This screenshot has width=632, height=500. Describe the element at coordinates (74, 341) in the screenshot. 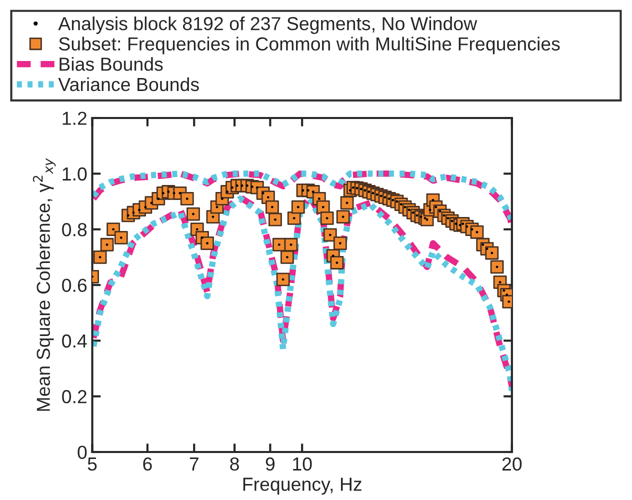

I see `y-tick-label: 0.4` at that location.